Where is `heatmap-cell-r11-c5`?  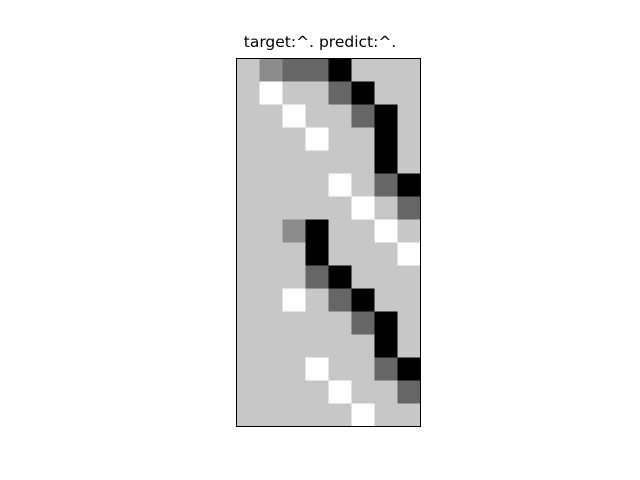
heatmap-cell-r11-c5 is located at coordinates (363, 323).